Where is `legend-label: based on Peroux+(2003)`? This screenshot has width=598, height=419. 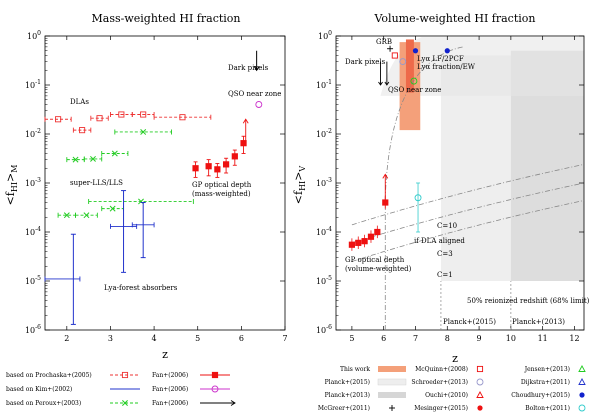
legend-label: based on Peroux+(2003) is located at coordinates (43, 403).